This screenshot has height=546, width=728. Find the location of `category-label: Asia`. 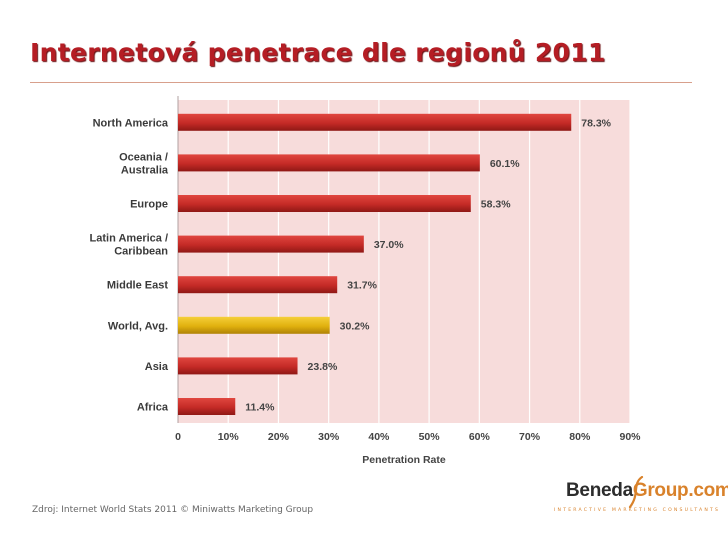

category-label: Asia is located at coordinates (157, 367).